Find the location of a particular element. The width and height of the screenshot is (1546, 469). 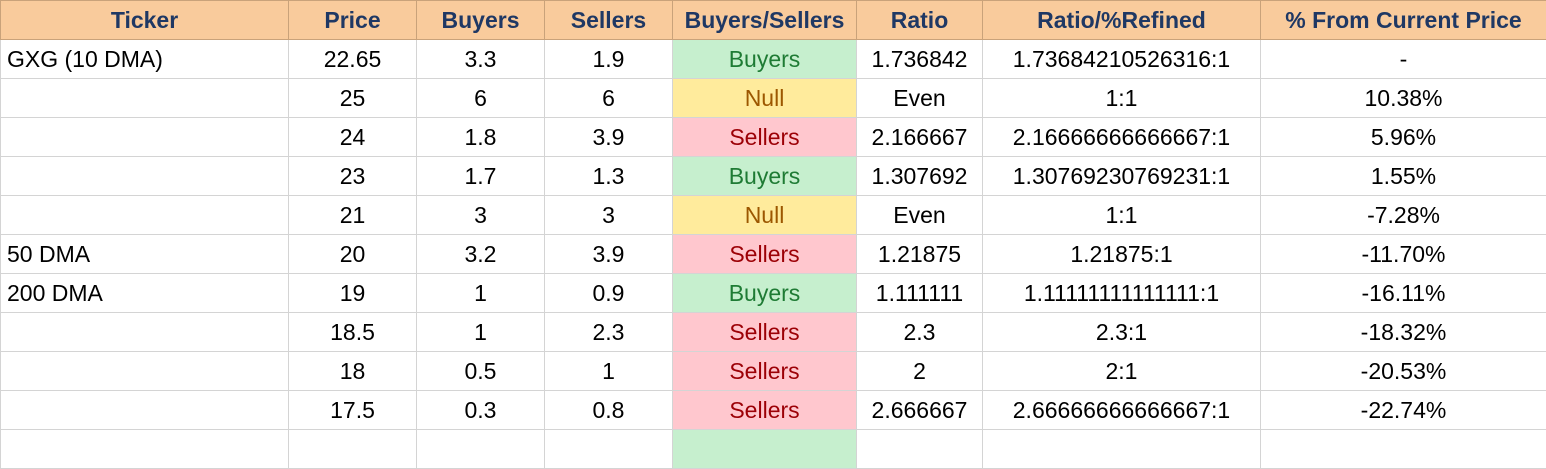

price-cell: 19 is located at coordinates (353, 293).